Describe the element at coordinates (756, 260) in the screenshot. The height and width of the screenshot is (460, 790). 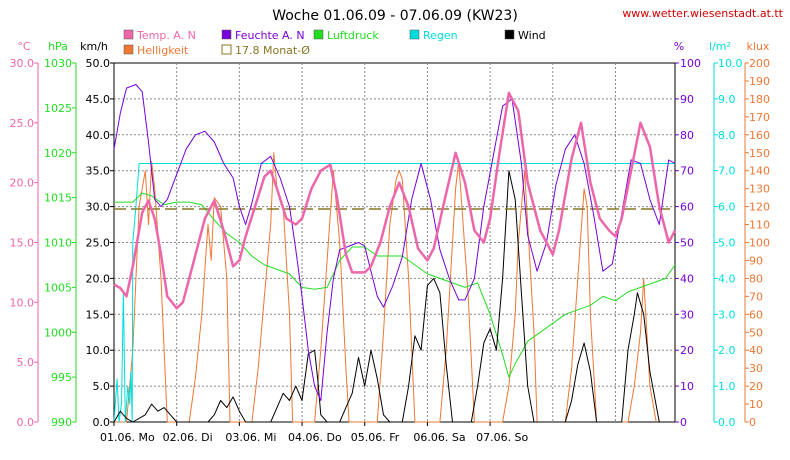
I see `brightness-tick-label: 90` at that location.